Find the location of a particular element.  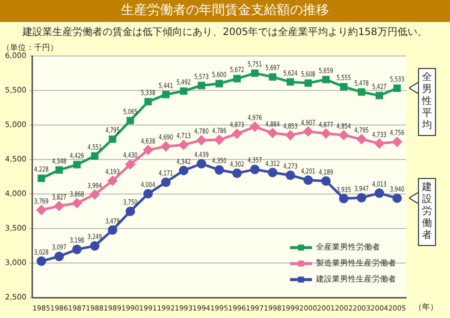

legend-label: 建設業男性生産労働者 is located at coordinates (355, 279).